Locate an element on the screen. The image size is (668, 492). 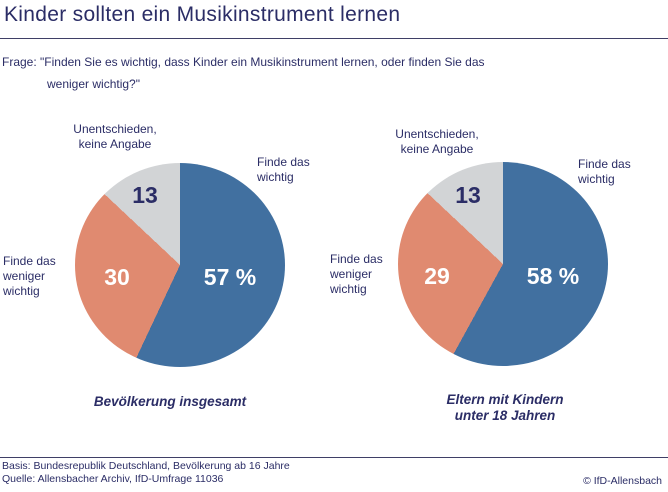
label-undecided-right: Unentschieden, keine Angabe is located at coordinates (437, 142).